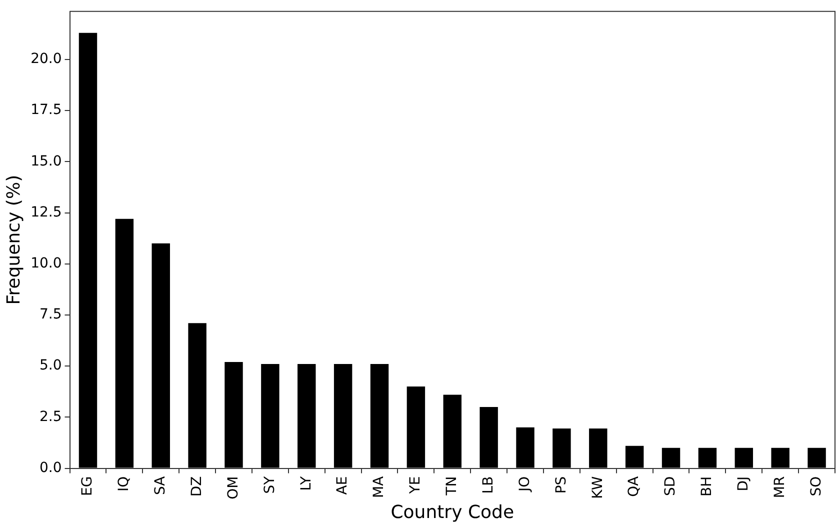 The width and height of the screenshot is (837, 526). I want to click on x-tick-label: LB, so click(488, 485).